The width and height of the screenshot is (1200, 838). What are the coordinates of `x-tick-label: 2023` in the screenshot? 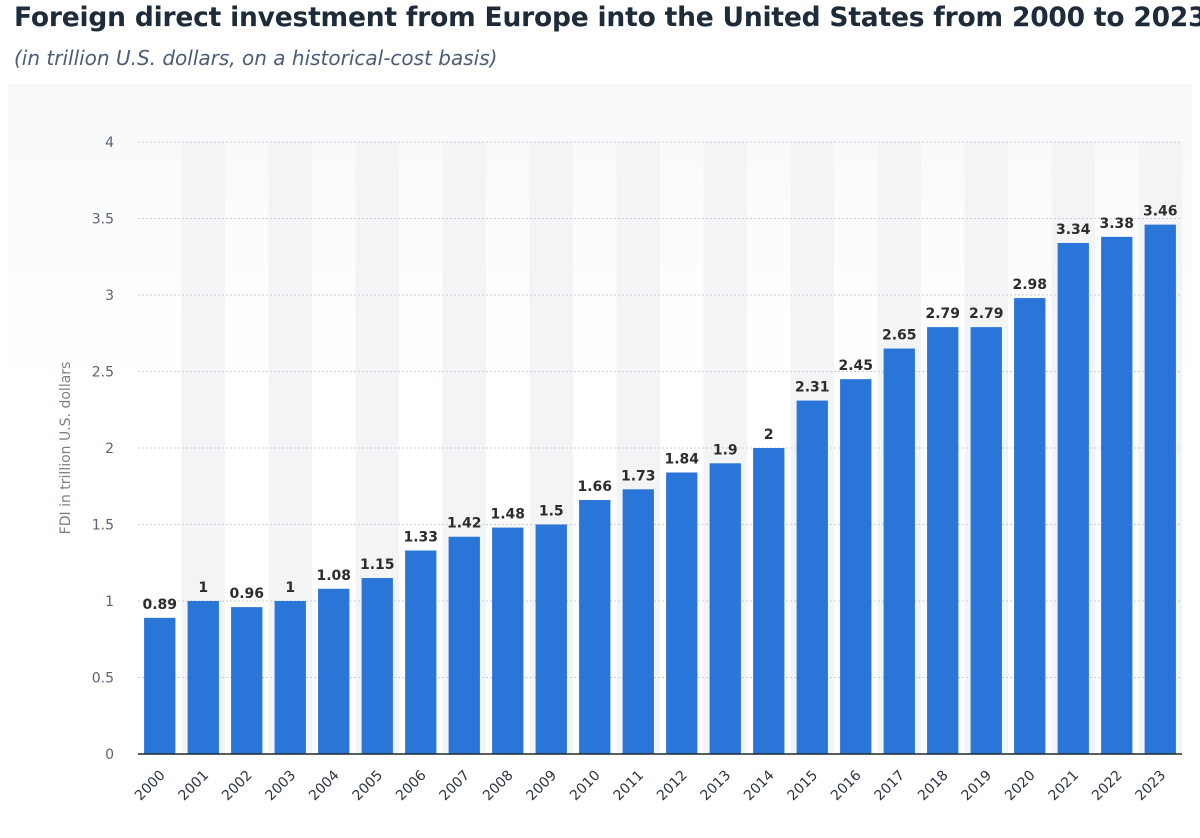 It's located at (1151, 786).